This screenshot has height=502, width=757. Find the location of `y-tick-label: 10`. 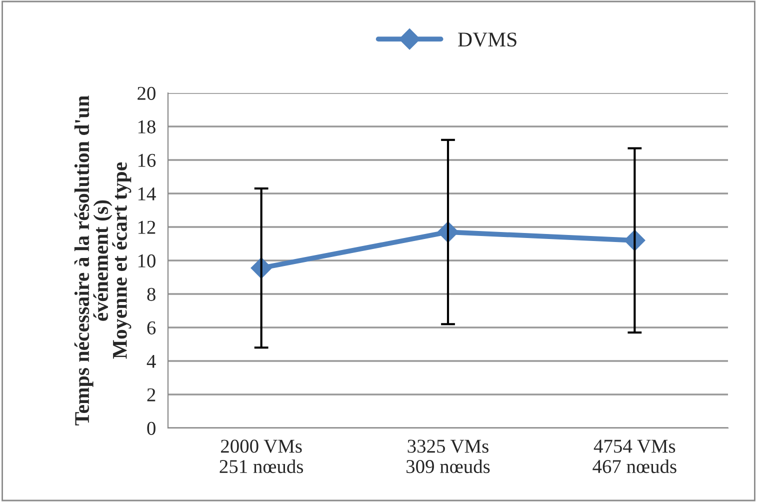

y-tick-label: 10 is located at coordinates (147, 261).